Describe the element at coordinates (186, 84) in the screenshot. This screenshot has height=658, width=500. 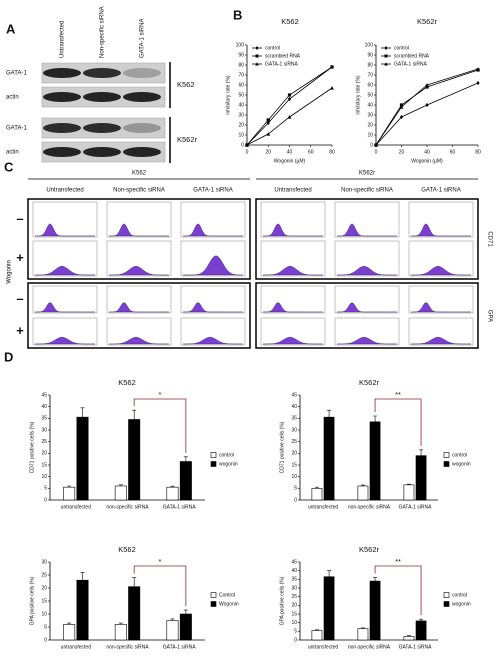
I see `cell-line-label: K562` at that location.